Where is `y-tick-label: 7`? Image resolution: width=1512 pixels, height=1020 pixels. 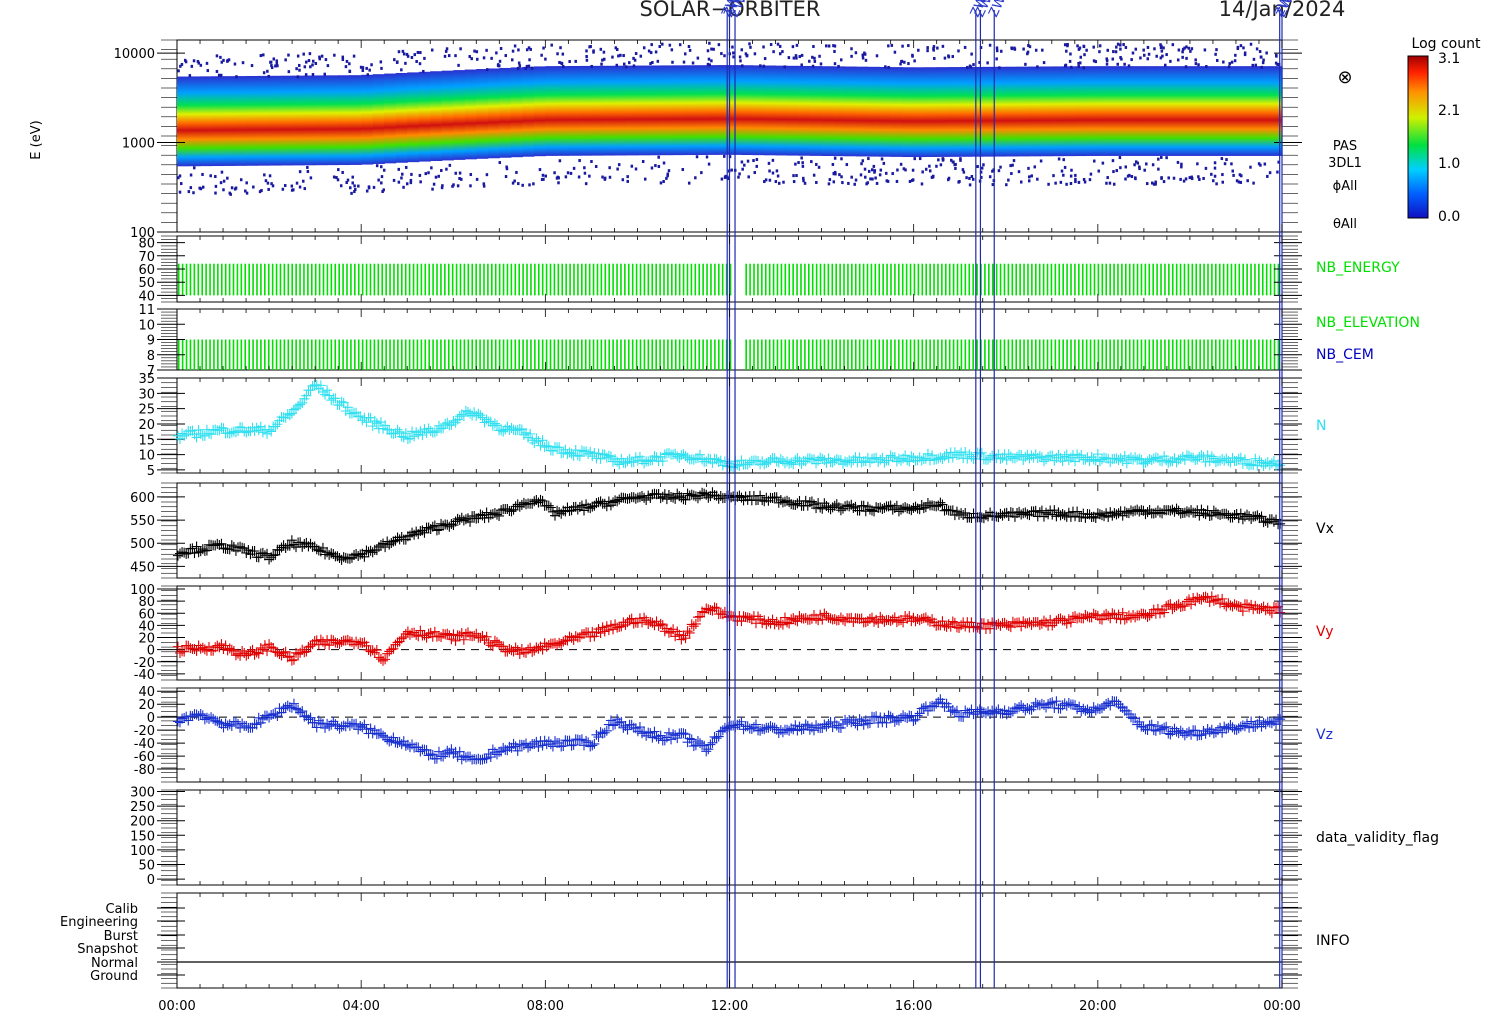 y-tick-label: 7 is located at coordinates (151, 371).